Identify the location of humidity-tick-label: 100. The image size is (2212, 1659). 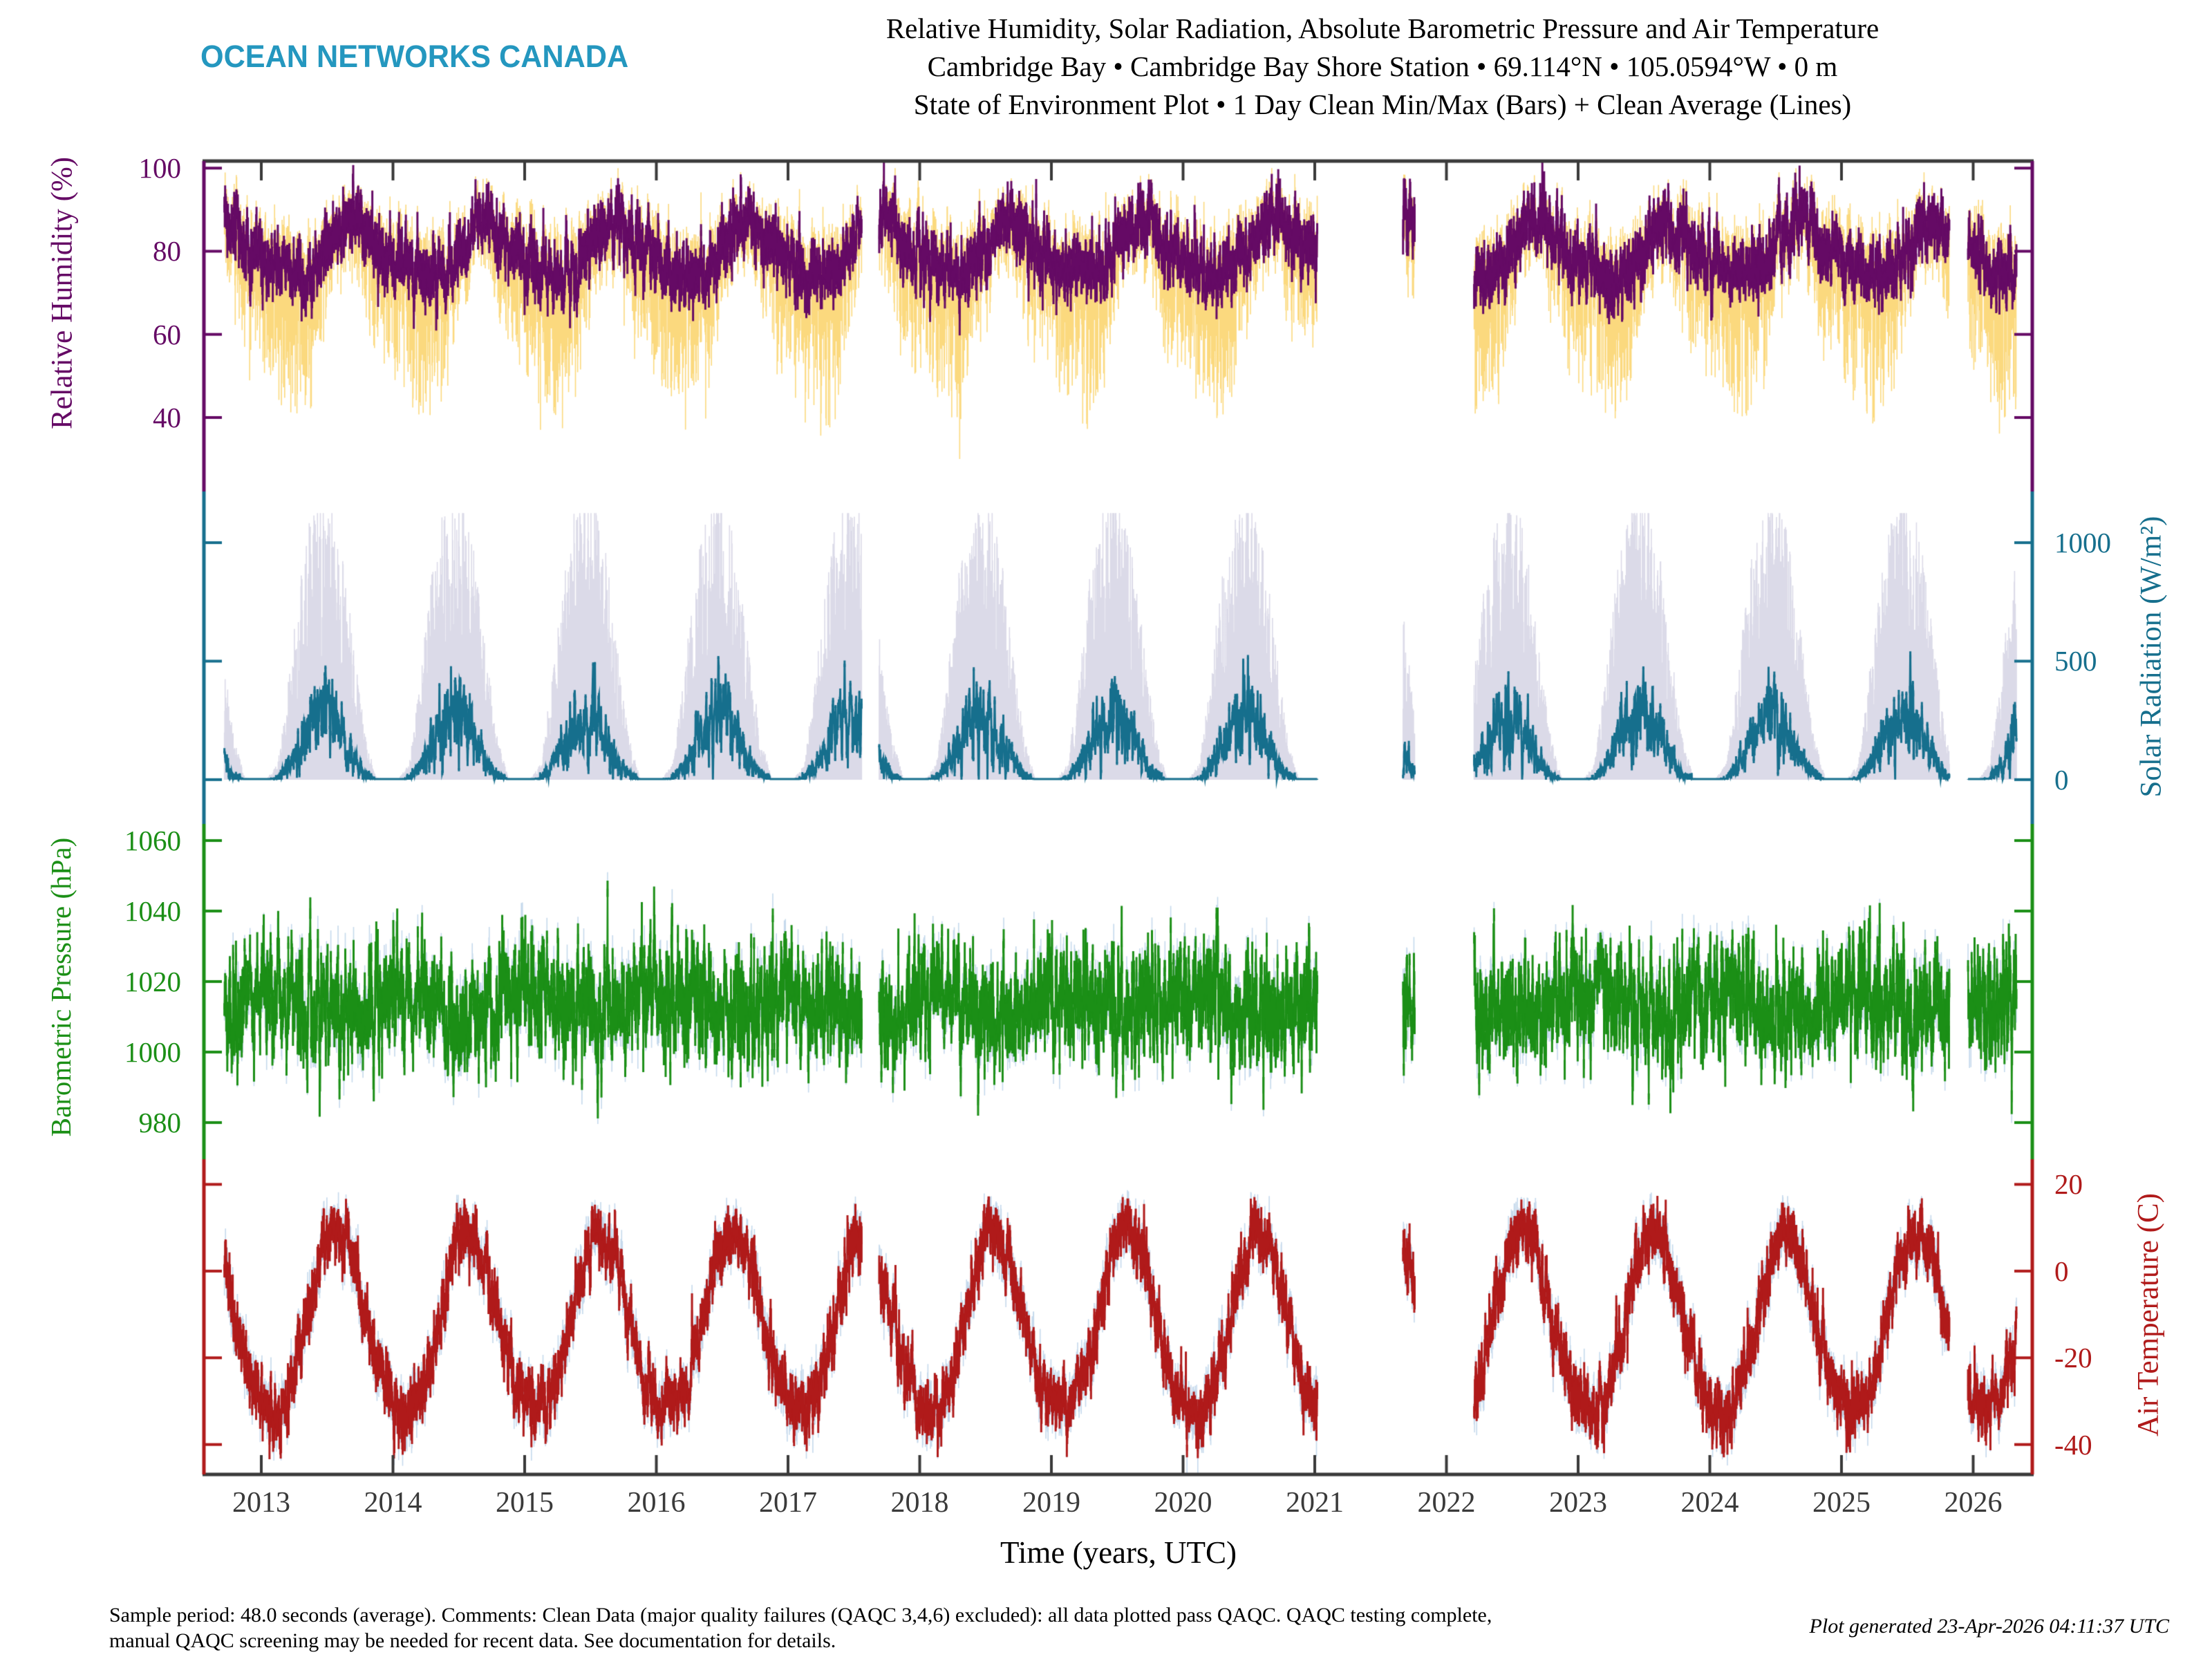
(160, 168).